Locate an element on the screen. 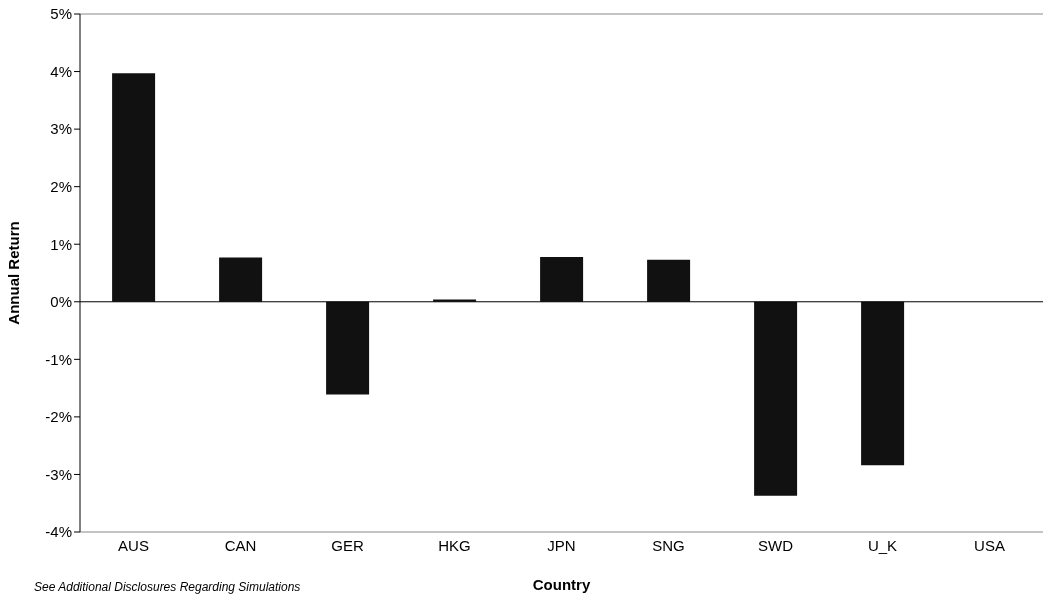 The height and width of the screenshot is (601, 1051). y-tick-label: -1% is located at coordinates (58, 359).